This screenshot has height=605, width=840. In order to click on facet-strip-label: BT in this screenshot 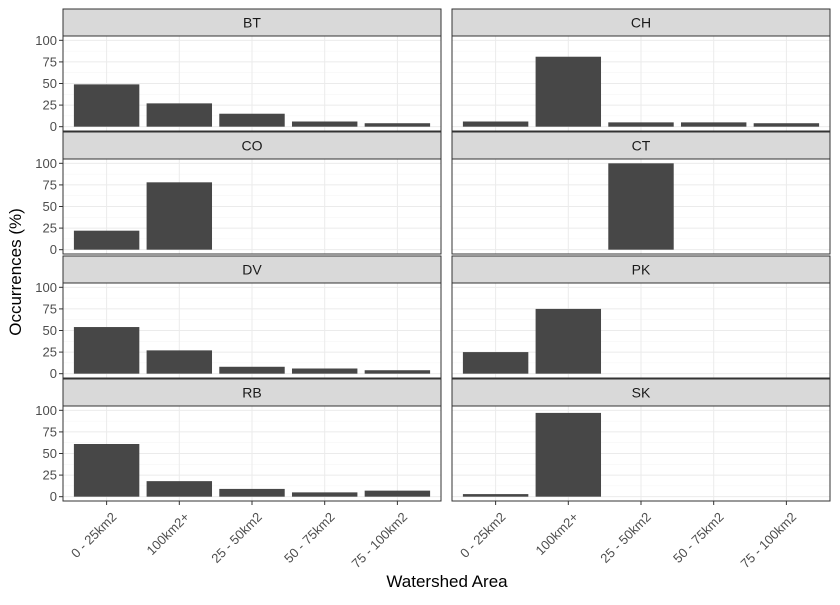, I will do `click(252, 23)`.